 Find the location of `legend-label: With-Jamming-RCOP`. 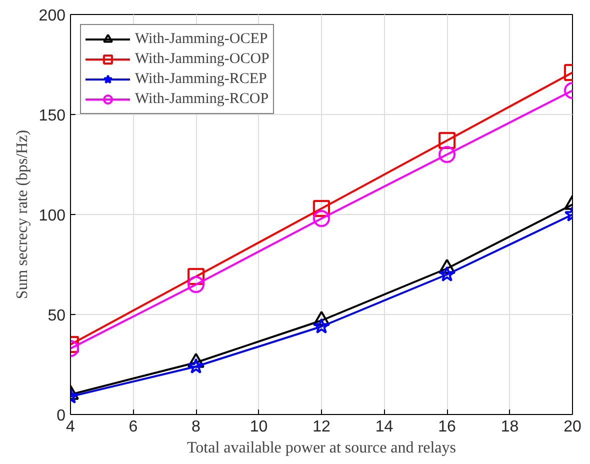

legend-label: With-Jamming-RCOP is located at coordinates (202, 99).